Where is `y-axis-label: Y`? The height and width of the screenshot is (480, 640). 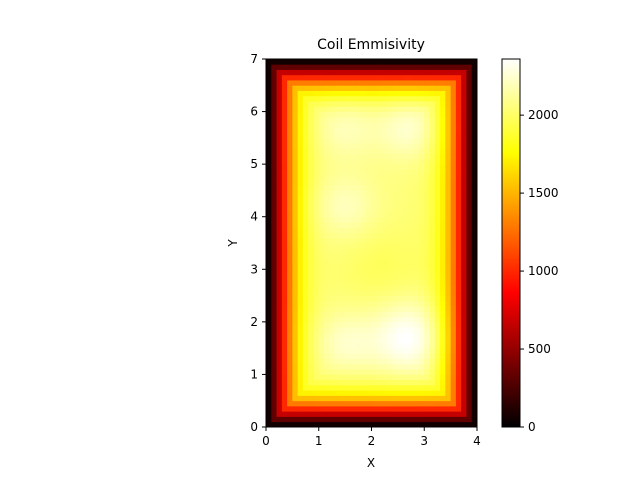
y-axis-label: Y is located at coordinates (233, 243).